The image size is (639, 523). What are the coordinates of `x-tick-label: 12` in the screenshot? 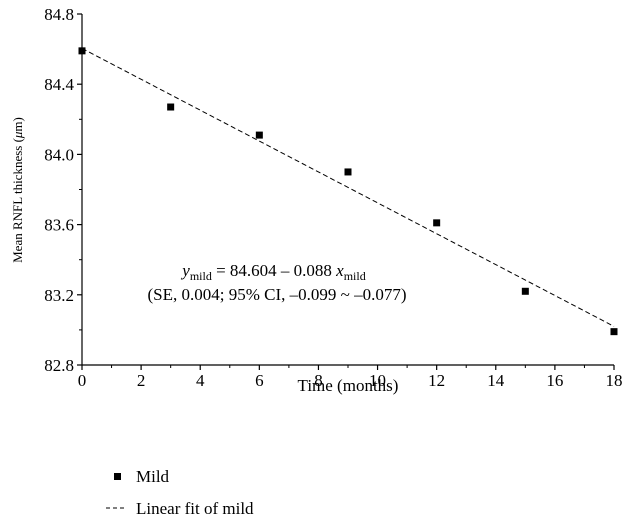 It's located at (436, 380).